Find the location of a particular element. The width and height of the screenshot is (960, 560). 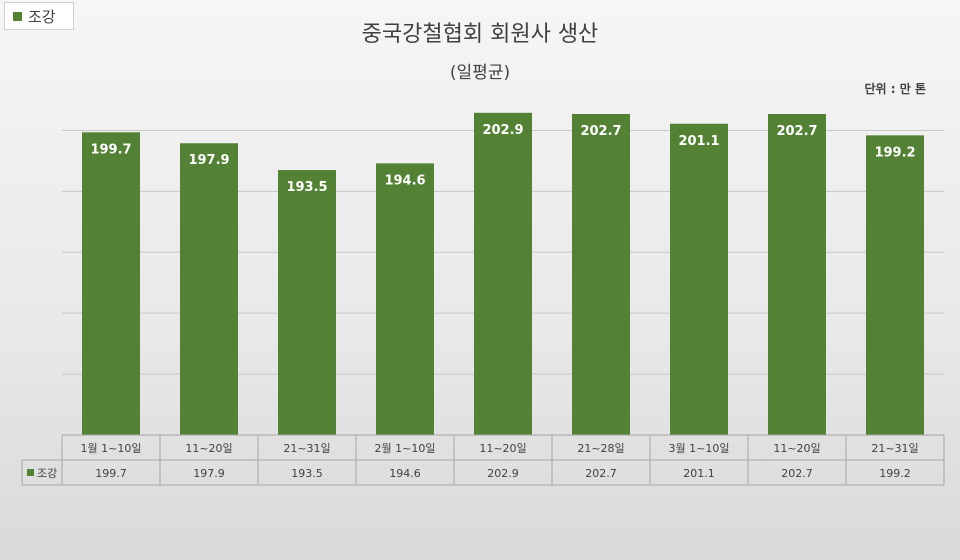

table-value: 202.9 is located at coordinates (503, 473).